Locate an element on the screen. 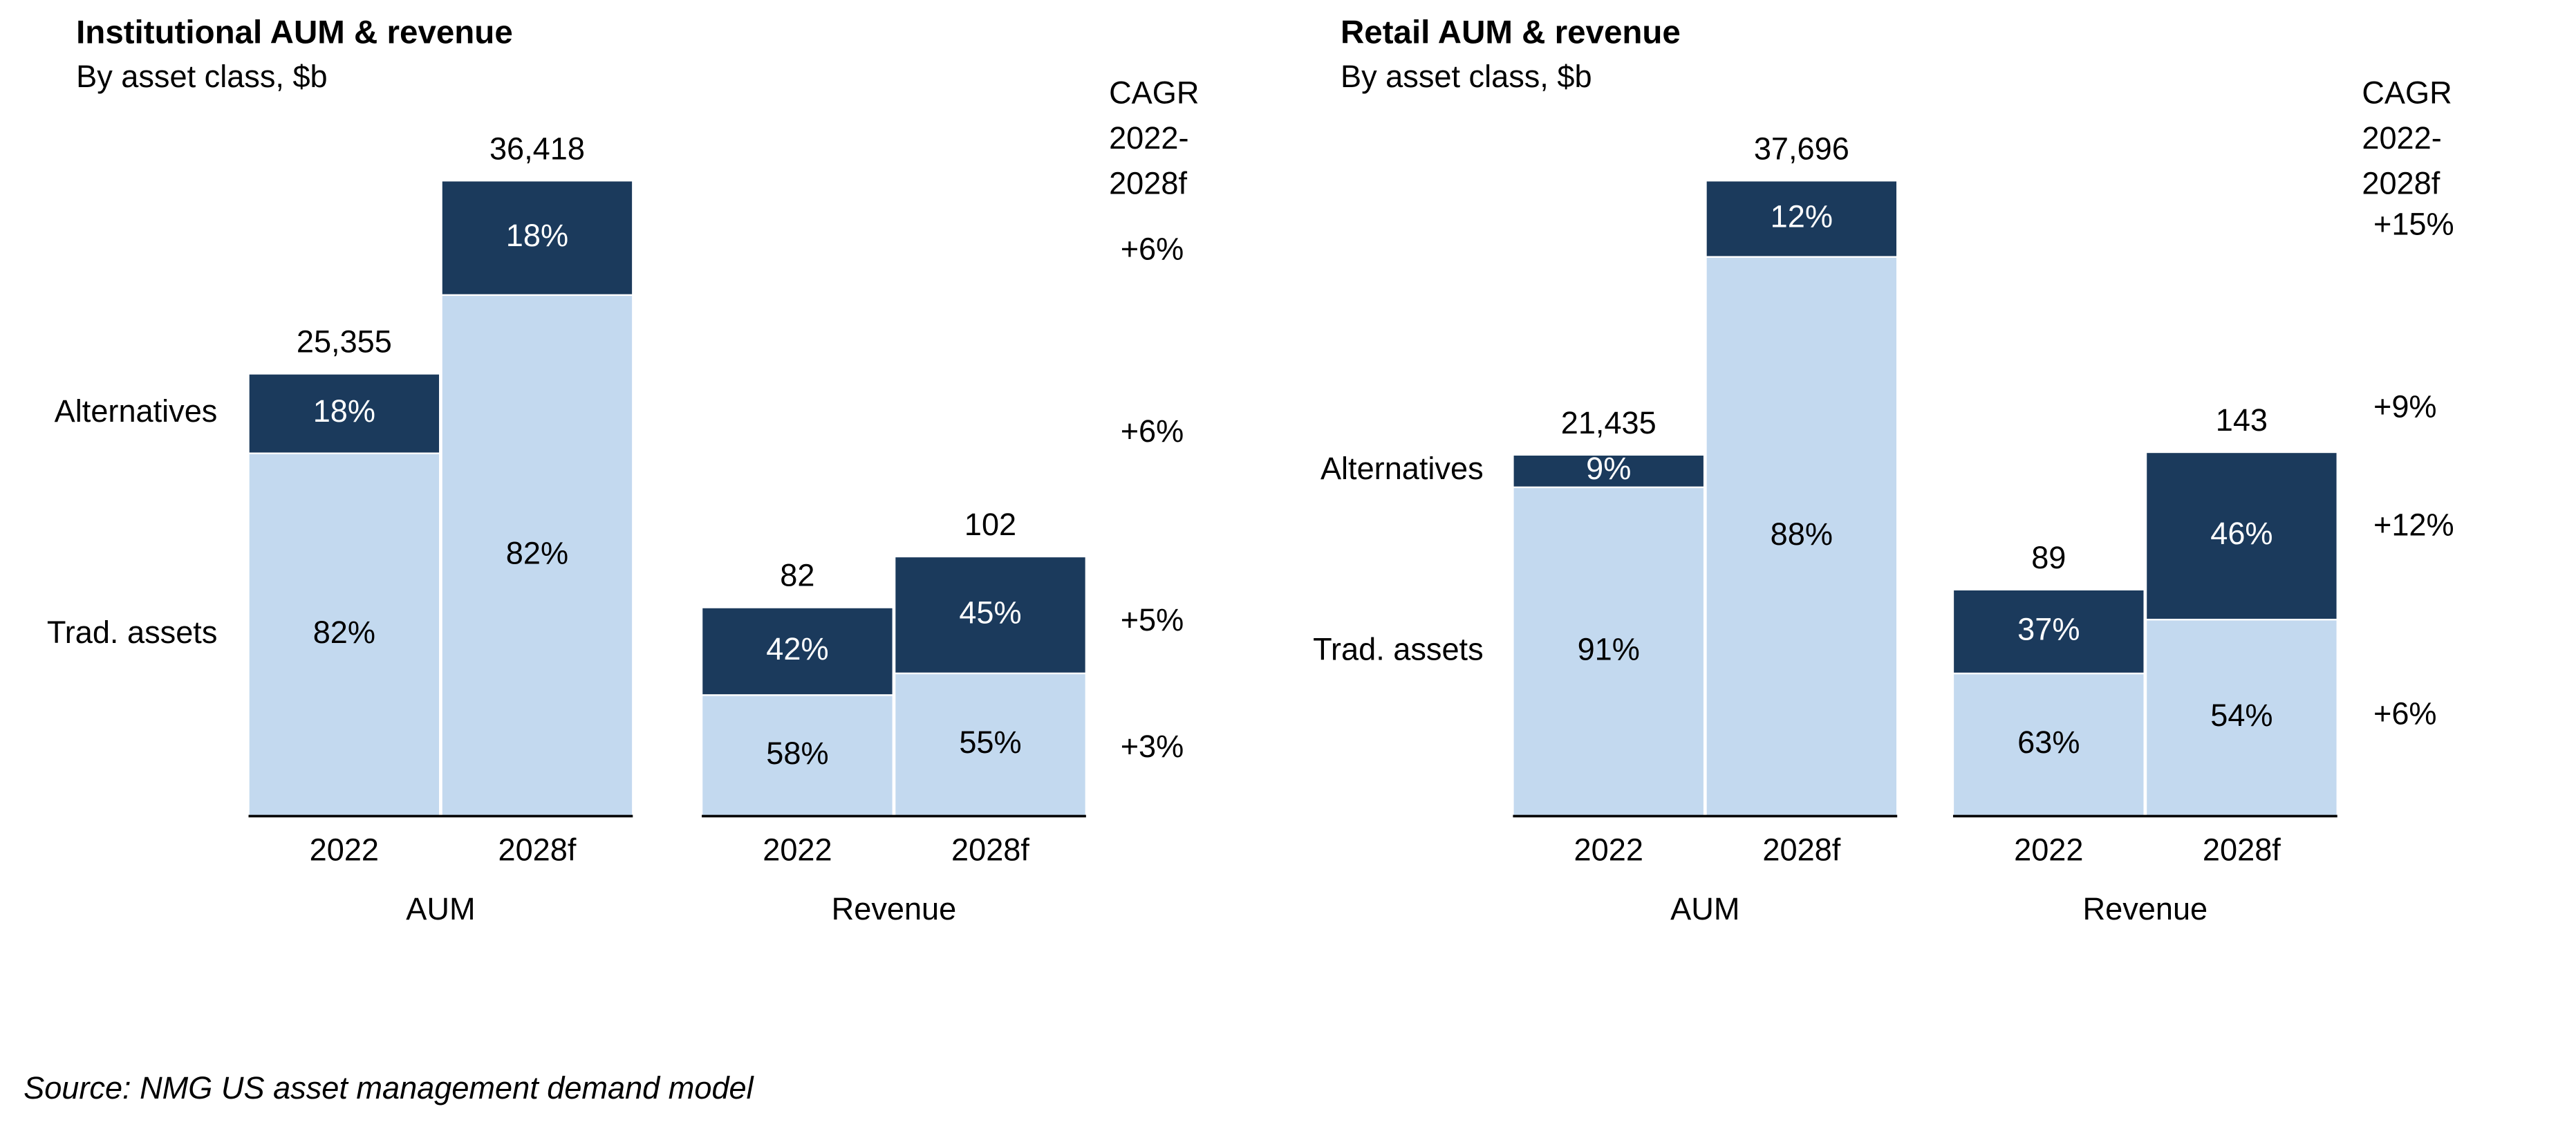 The width and height of the screenshot is (2576, 1138). cagr-label: +15% is located at coordinates (2413, 225).